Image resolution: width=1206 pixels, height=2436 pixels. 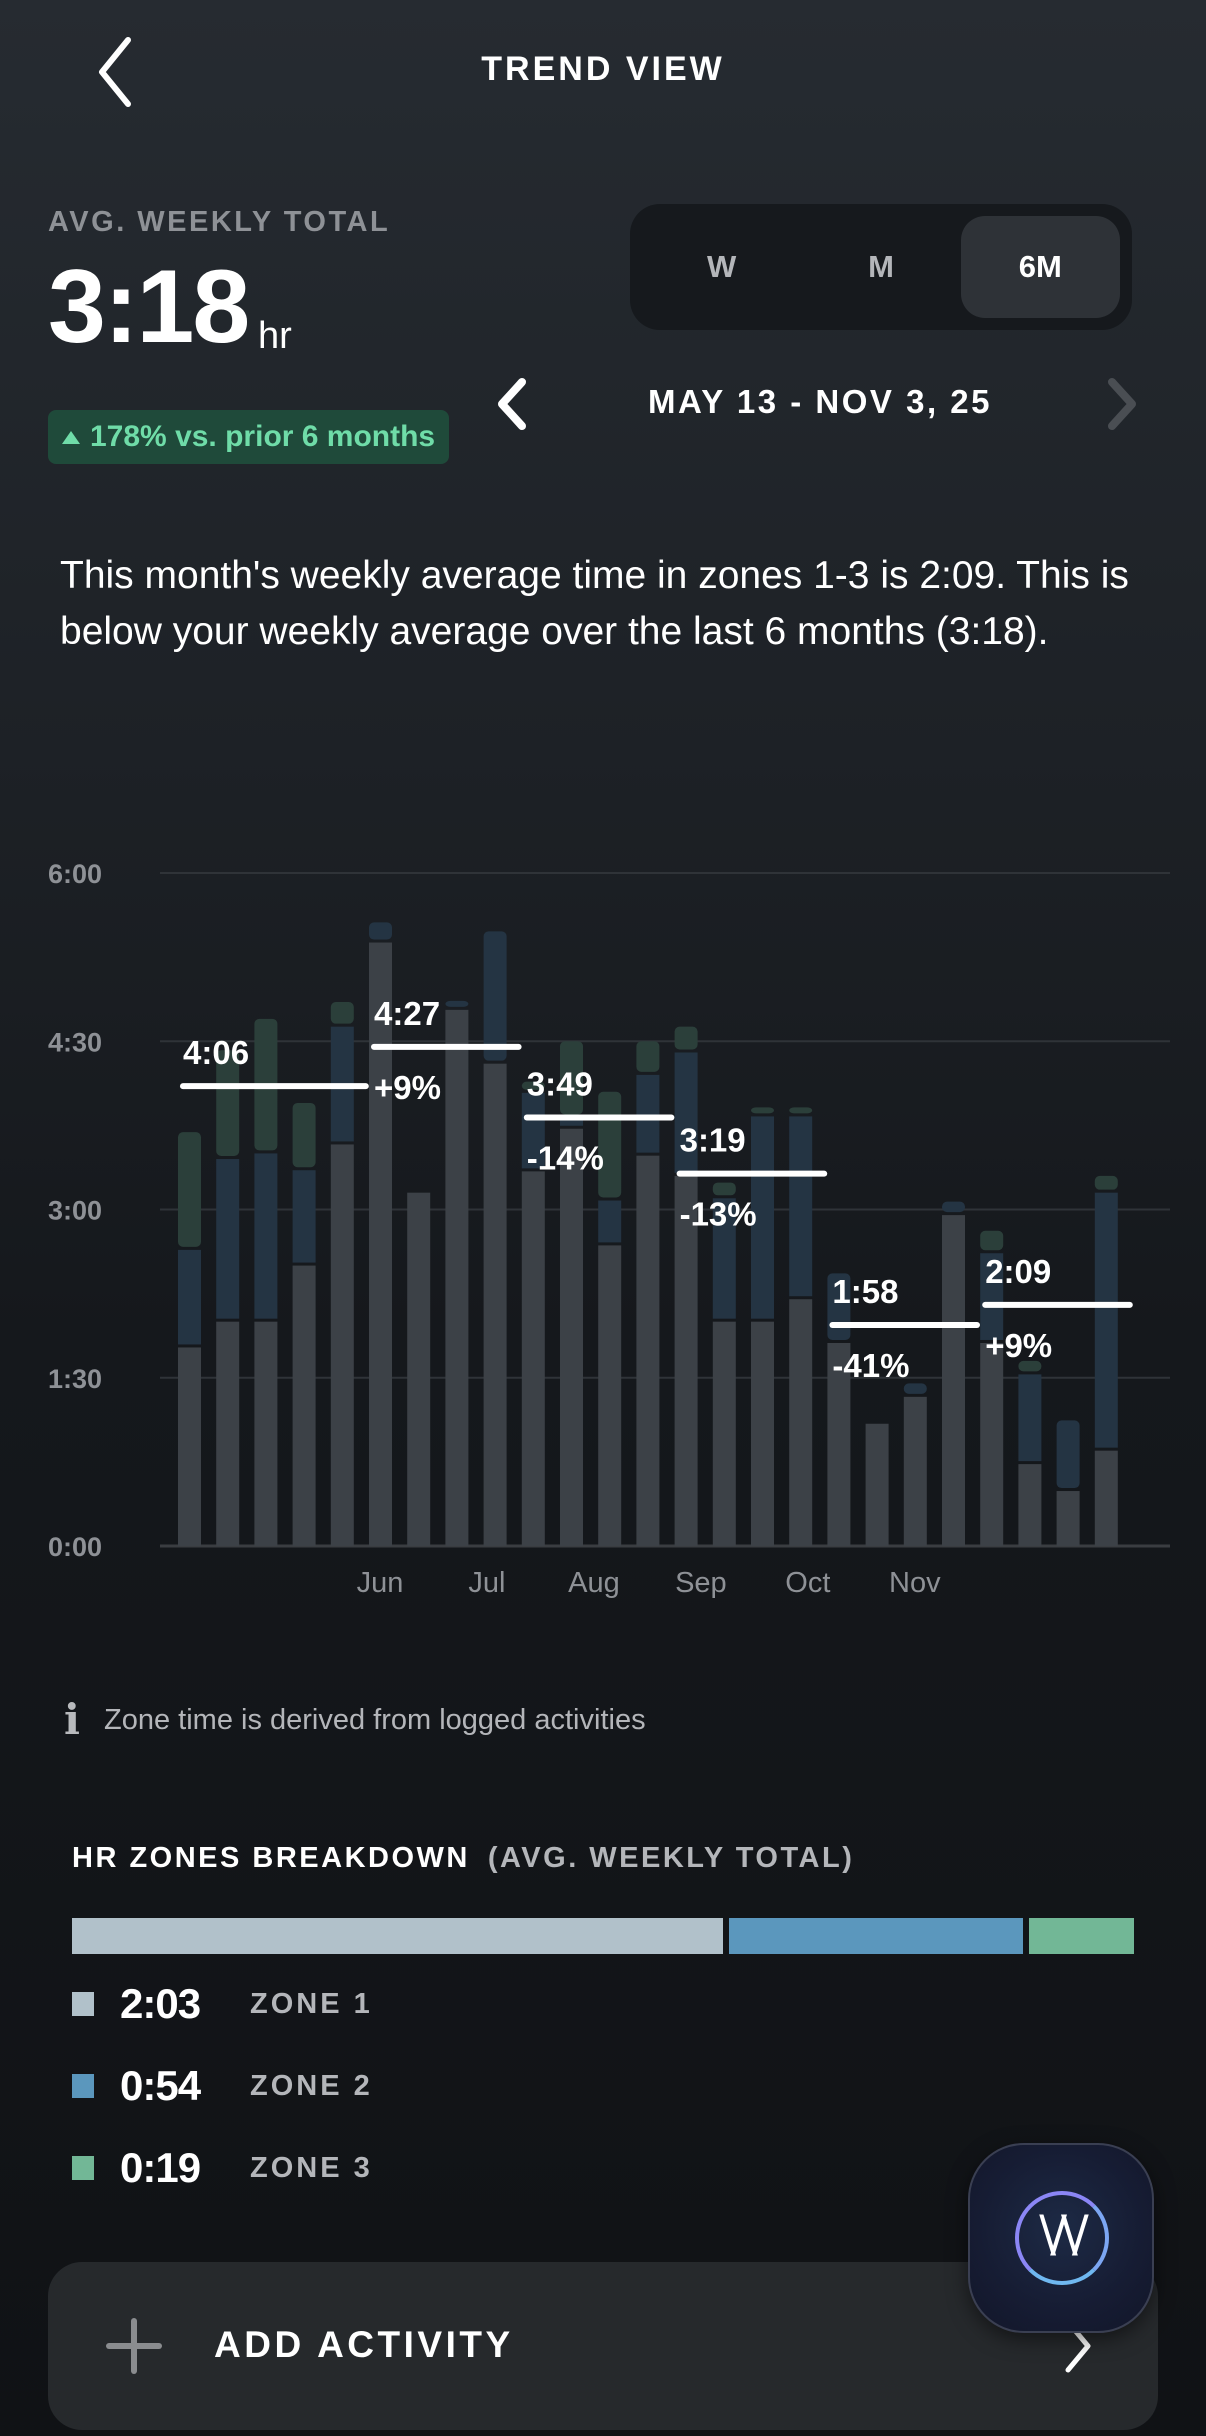 What do you see at coordinates (807, 1583) in the screenshot?
I see `x-tick-label: Oct` at bounding box center [807, 1583].